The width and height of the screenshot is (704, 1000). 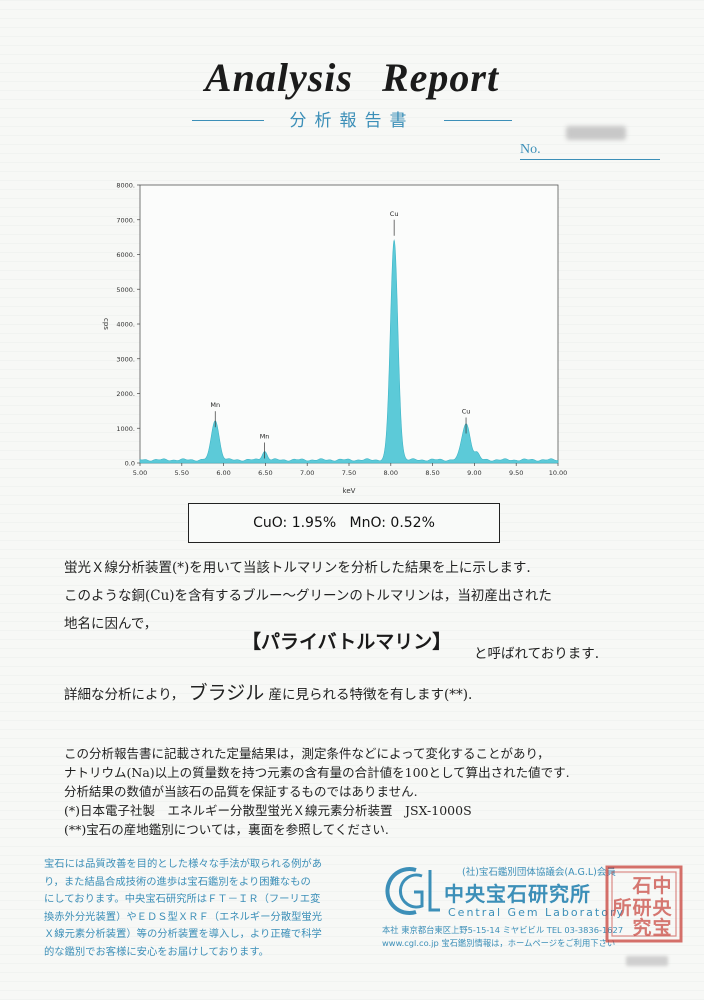 What do you see at coordinates (183, 864) in the screenshot?
I see `disclaimer-line: 宝石には品質改善を目的とした様々な手法が取られる例があ` at bounding box center [183, 864].